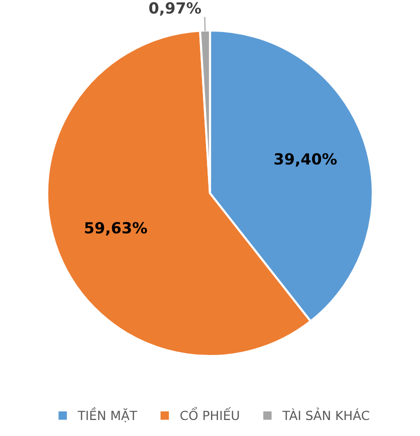 The image size is (420, 436). Describe the element at coordinates (116, 229) in the screenshot. I see `data-label: 59,63%` at that location.